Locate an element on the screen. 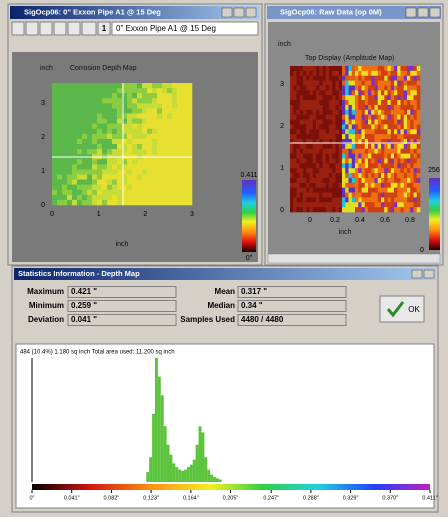 This screenshot has height=522, width=448. scrollbar is located at coordinates (354, 258).